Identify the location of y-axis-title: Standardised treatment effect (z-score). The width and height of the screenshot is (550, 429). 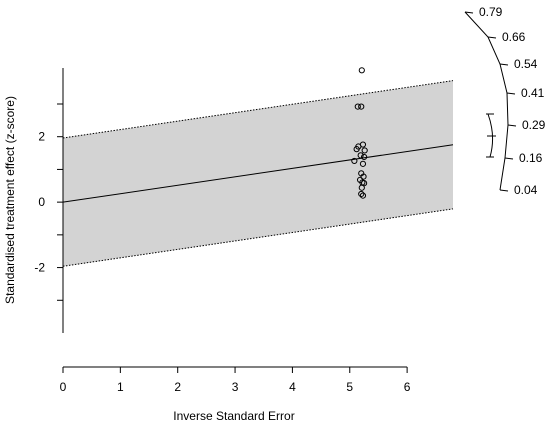
(10, 200).